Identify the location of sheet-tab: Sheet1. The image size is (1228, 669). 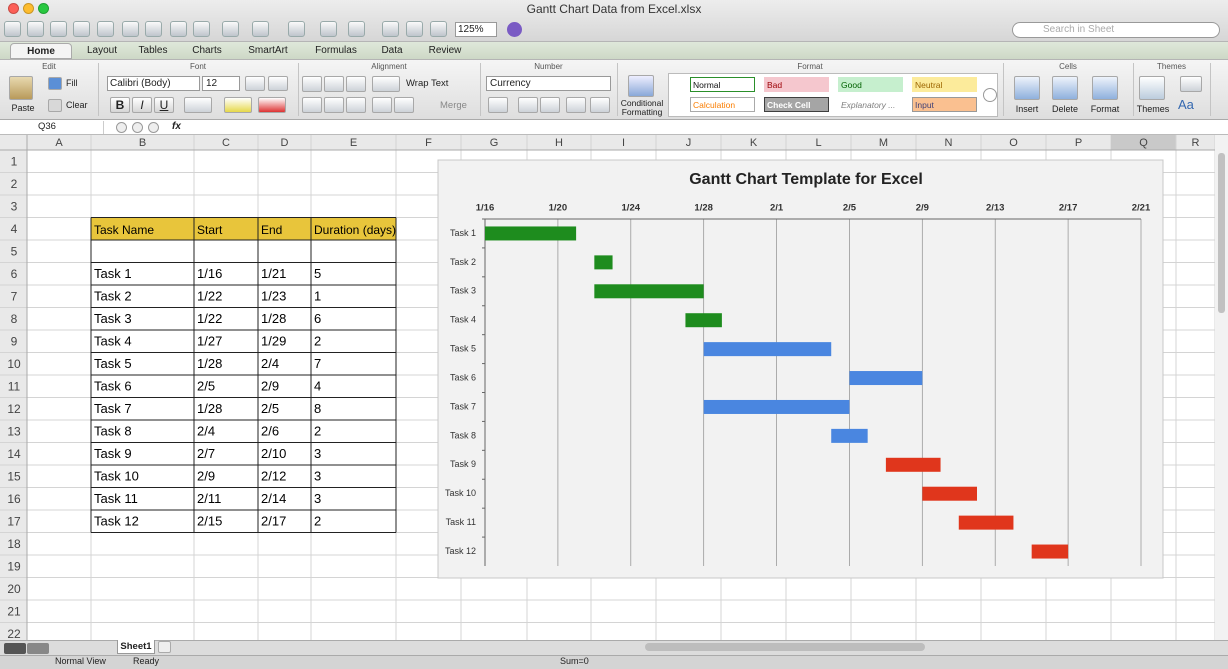
(136, 647).